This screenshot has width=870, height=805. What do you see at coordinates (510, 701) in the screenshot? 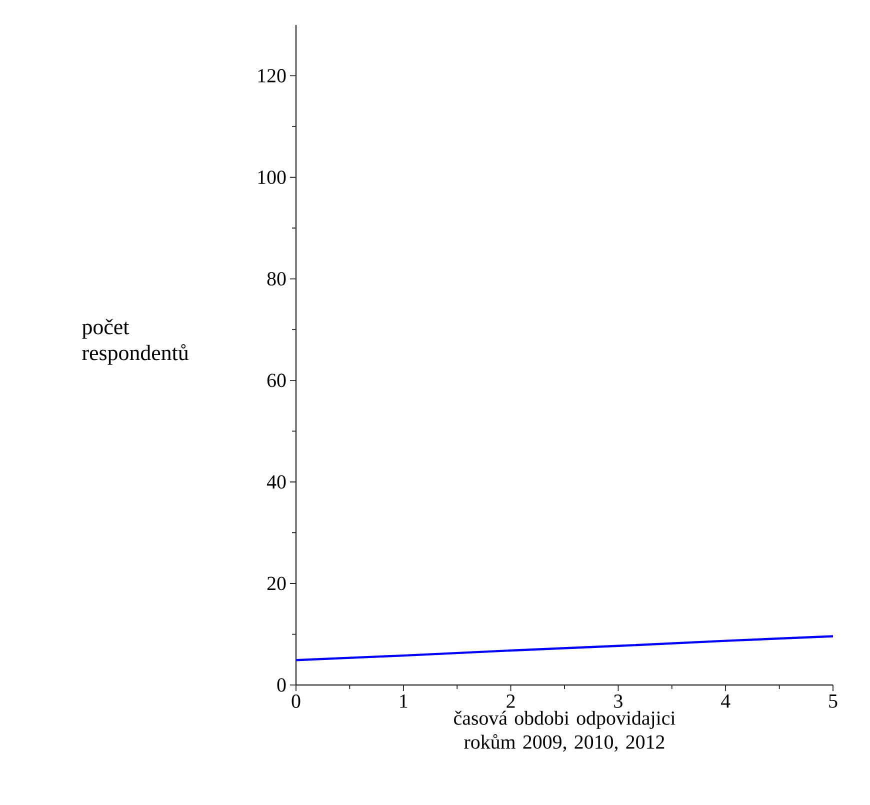
I see `x-tick-label: 2` at bounding box center [510, 701].